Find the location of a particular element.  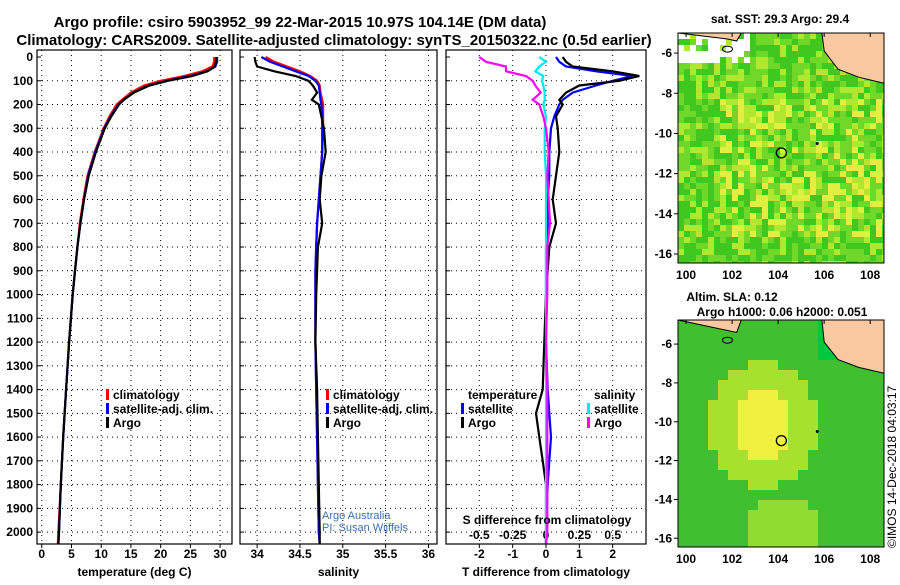

christmas-island is located at coordinates (817, 431).